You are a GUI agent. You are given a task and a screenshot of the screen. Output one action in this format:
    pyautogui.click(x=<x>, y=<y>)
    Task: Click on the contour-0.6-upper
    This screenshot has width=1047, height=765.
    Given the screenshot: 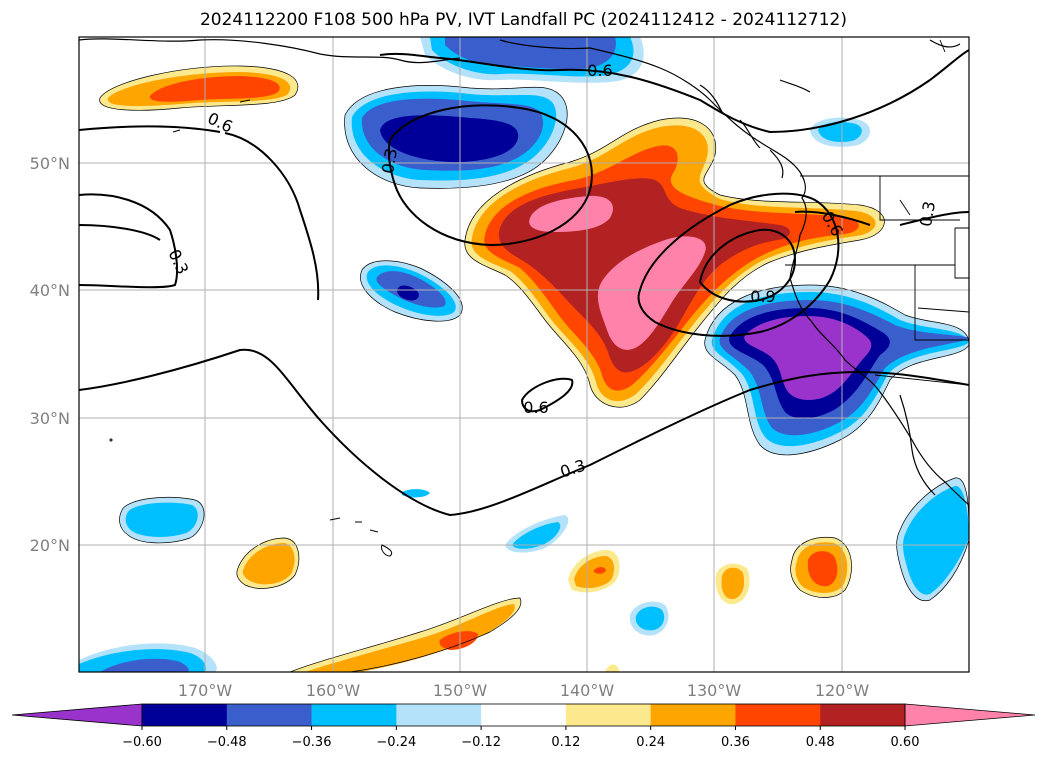 What is the action you would take?
    pyautogui.click(x=764, y=91)
    